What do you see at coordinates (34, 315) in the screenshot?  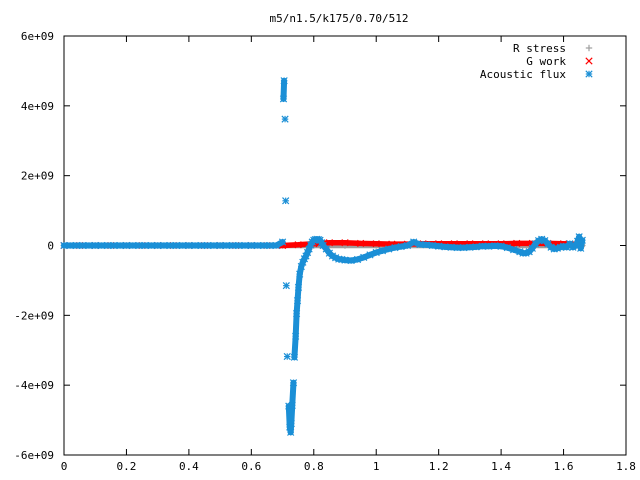 I see `y-tick-label: -2e+09` at bounding box center [34, 315].